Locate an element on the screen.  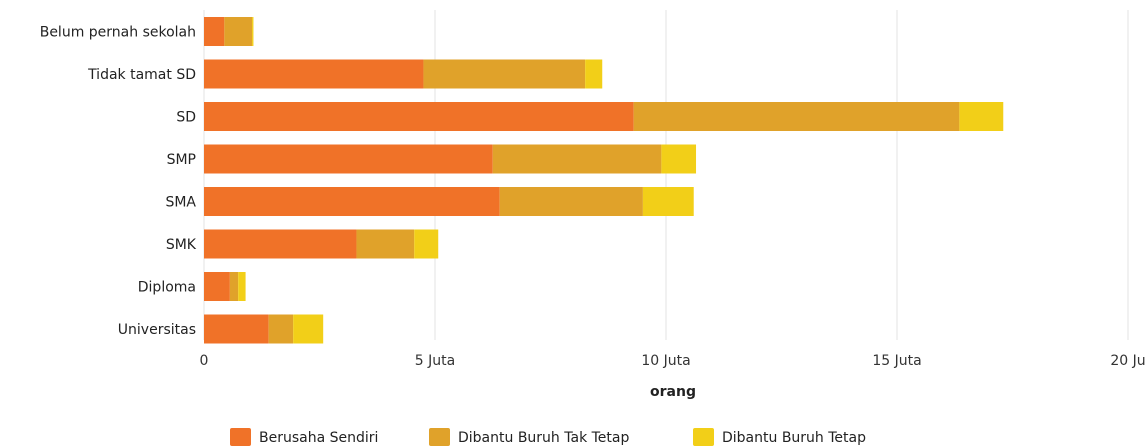
x-tick-label: 0 is located at coordinates (204, 361).